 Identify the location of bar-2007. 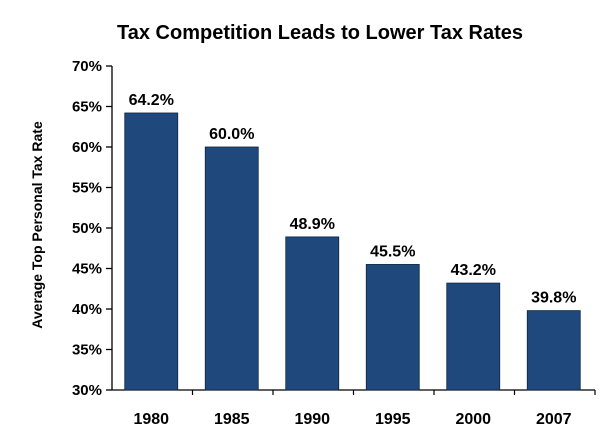
(553, 350).